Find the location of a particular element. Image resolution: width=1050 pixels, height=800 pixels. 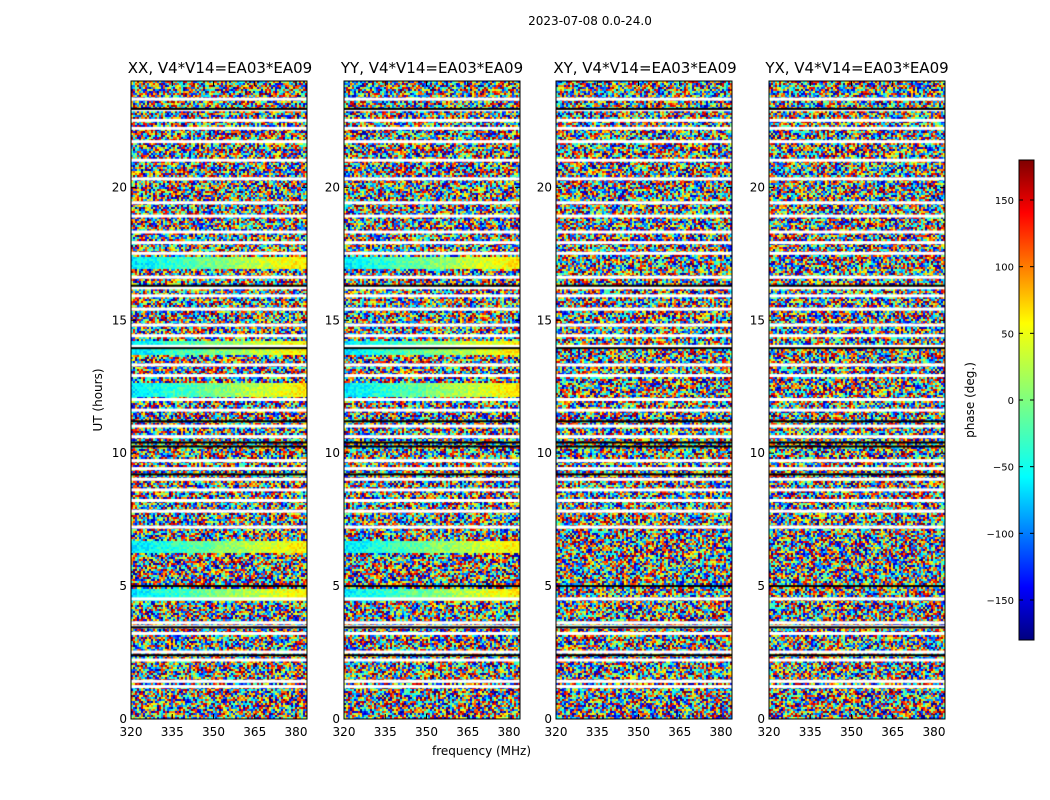

x-tick-0-380: 380 is located at coordinates (296, 410).